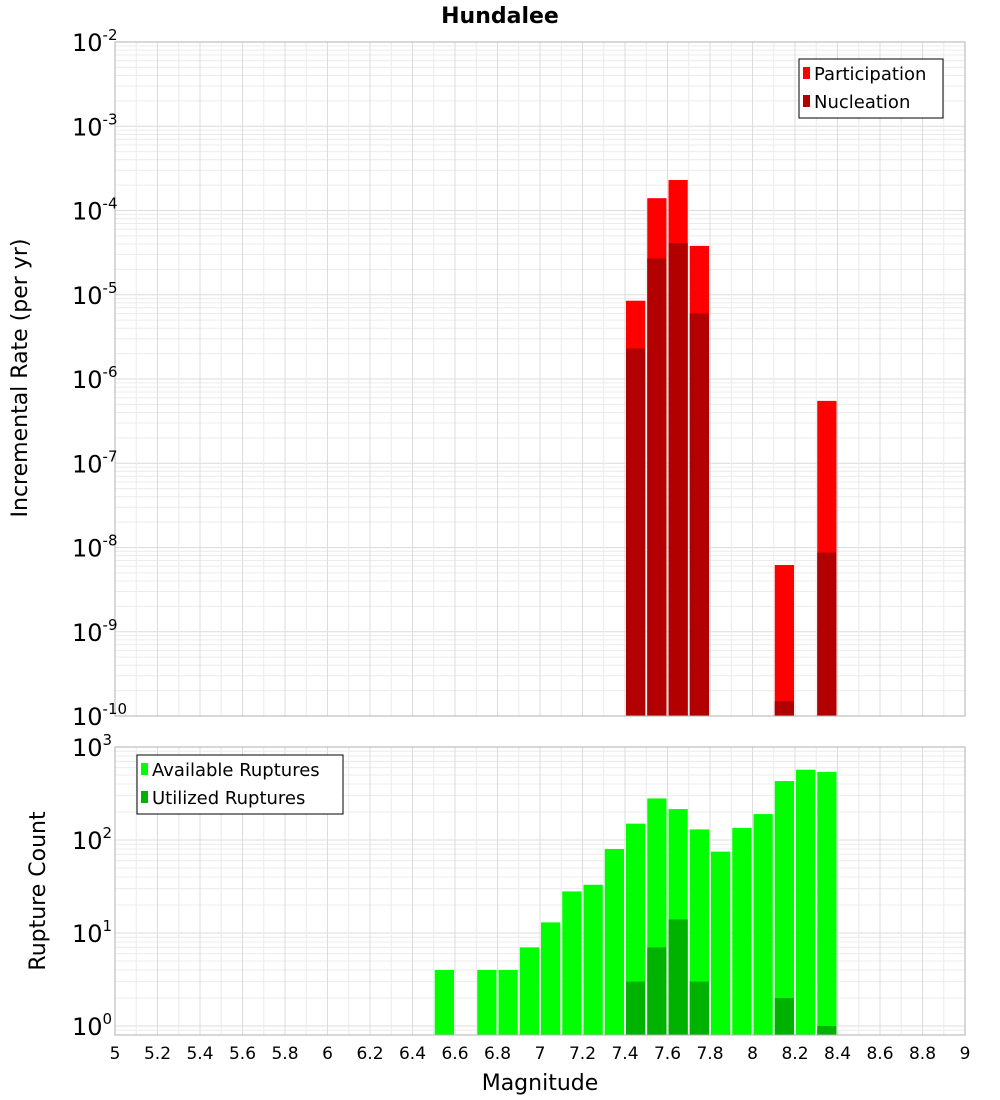  Describe the element at coordinates (228, 798) in the screenshot. I see `legend-label: Utilized Ruptures` at that location.